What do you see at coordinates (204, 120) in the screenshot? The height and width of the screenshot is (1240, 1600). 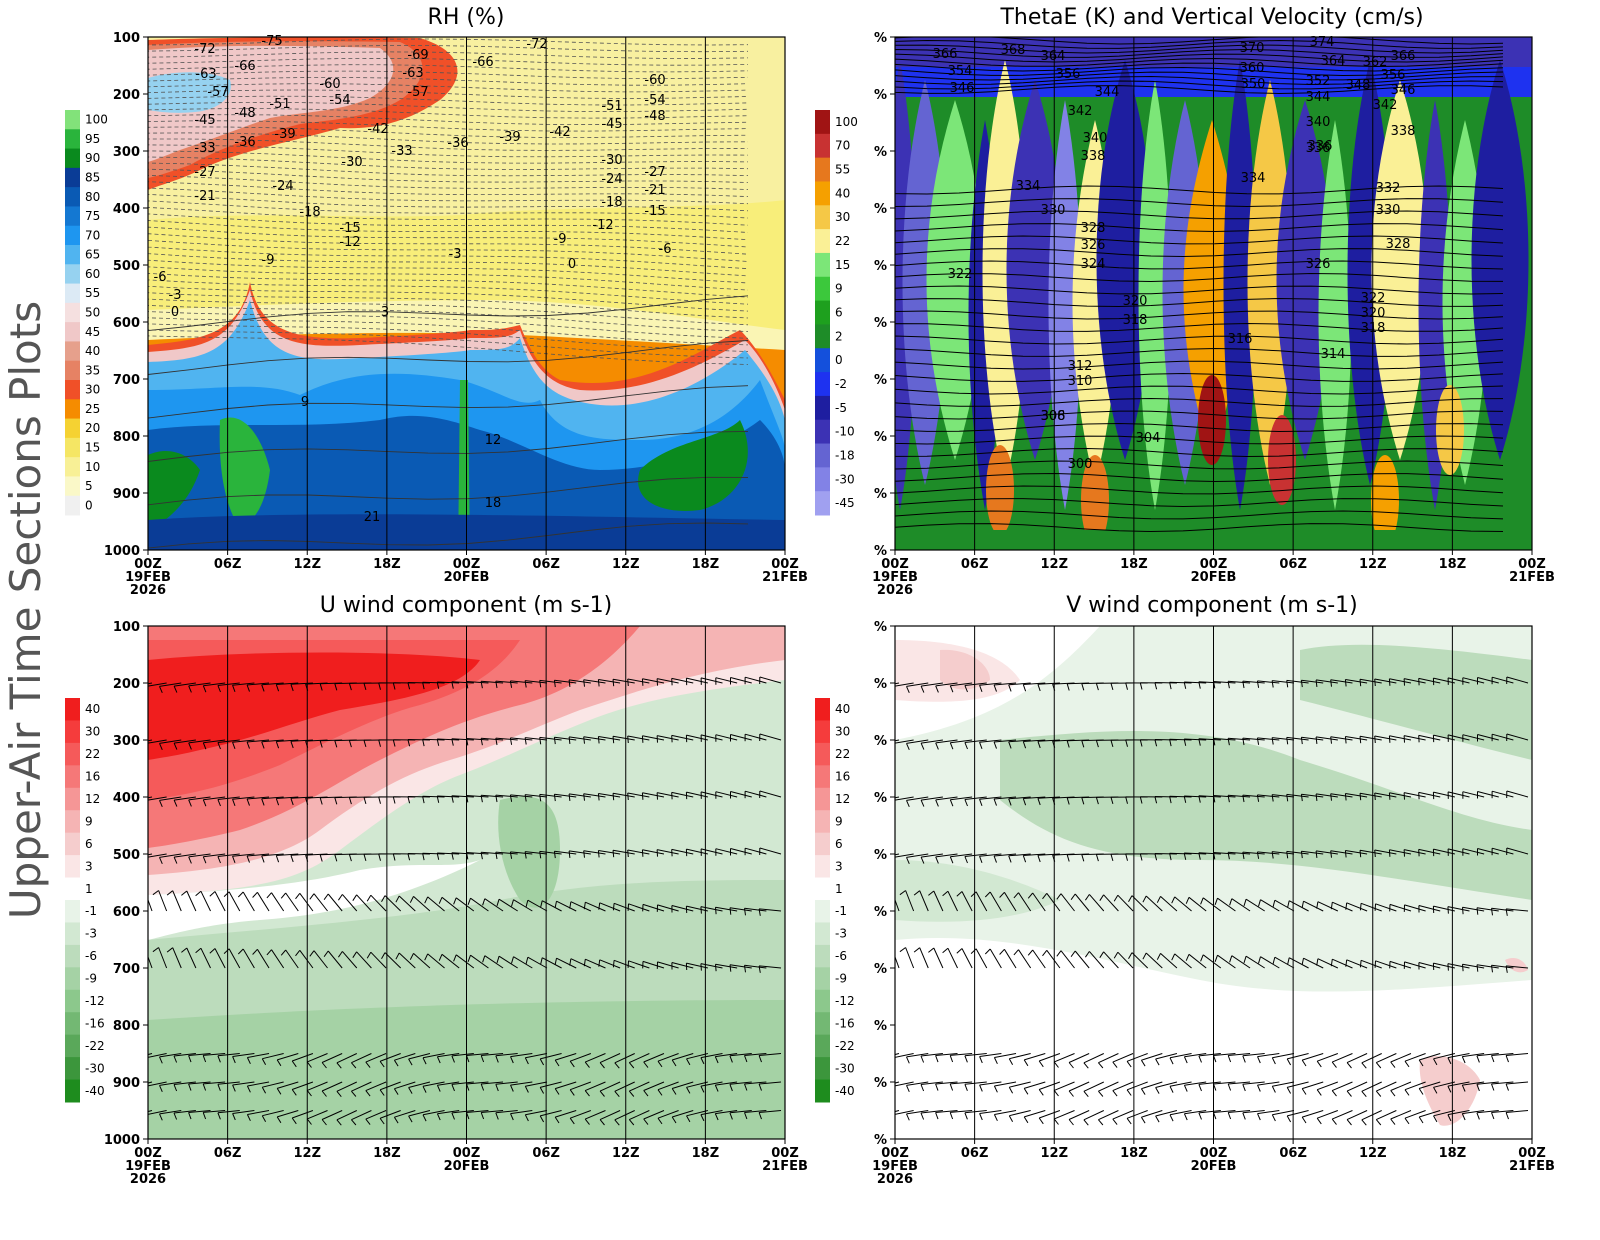 I see `contour-label: -45` at bounding box center [204, 120].